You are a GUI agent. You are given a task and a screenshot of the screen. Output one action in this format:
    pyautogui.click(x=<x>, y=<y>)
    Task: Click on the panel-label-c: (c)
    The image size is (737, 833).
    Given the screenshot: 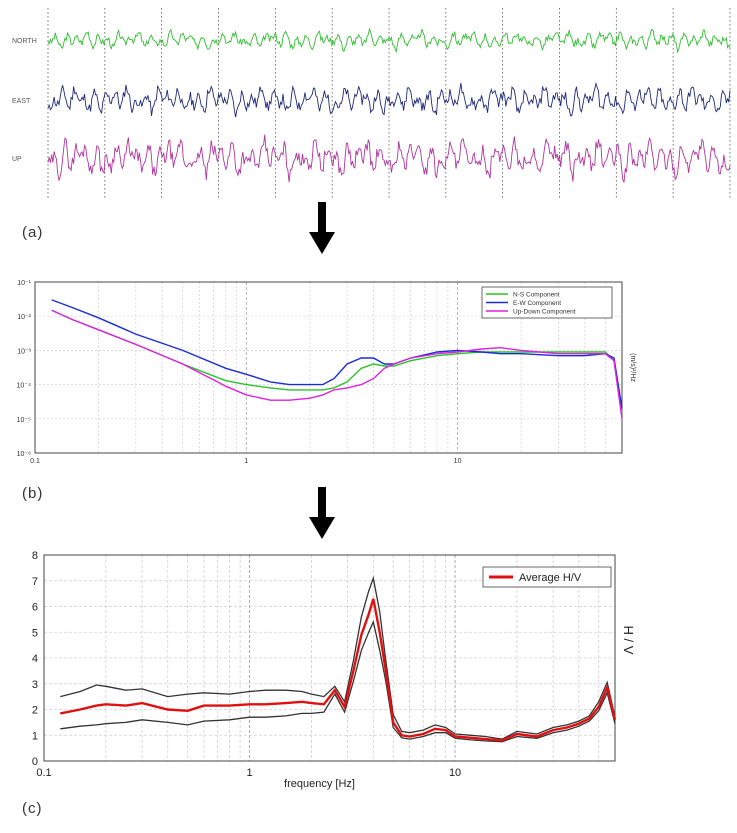 What is the action you would take?
    pyautogui.click(x=32, y=808)
    